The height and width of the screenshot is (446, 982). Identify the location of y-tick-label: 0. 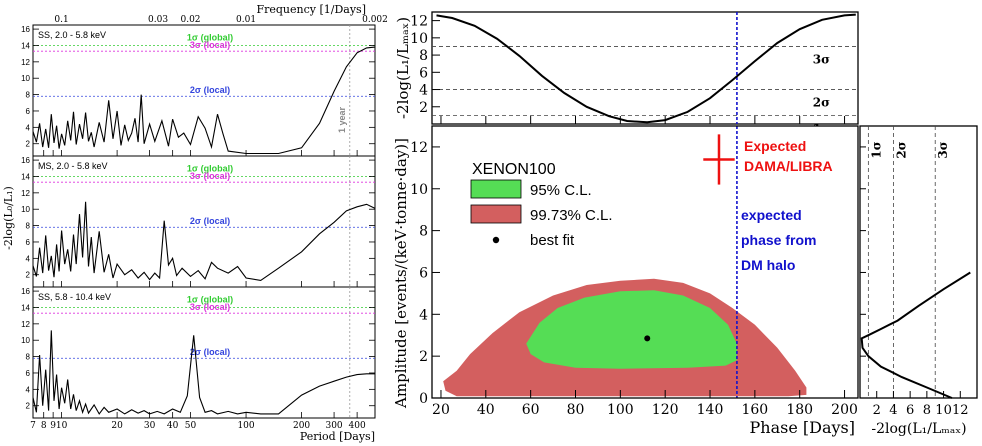
(423, 399).